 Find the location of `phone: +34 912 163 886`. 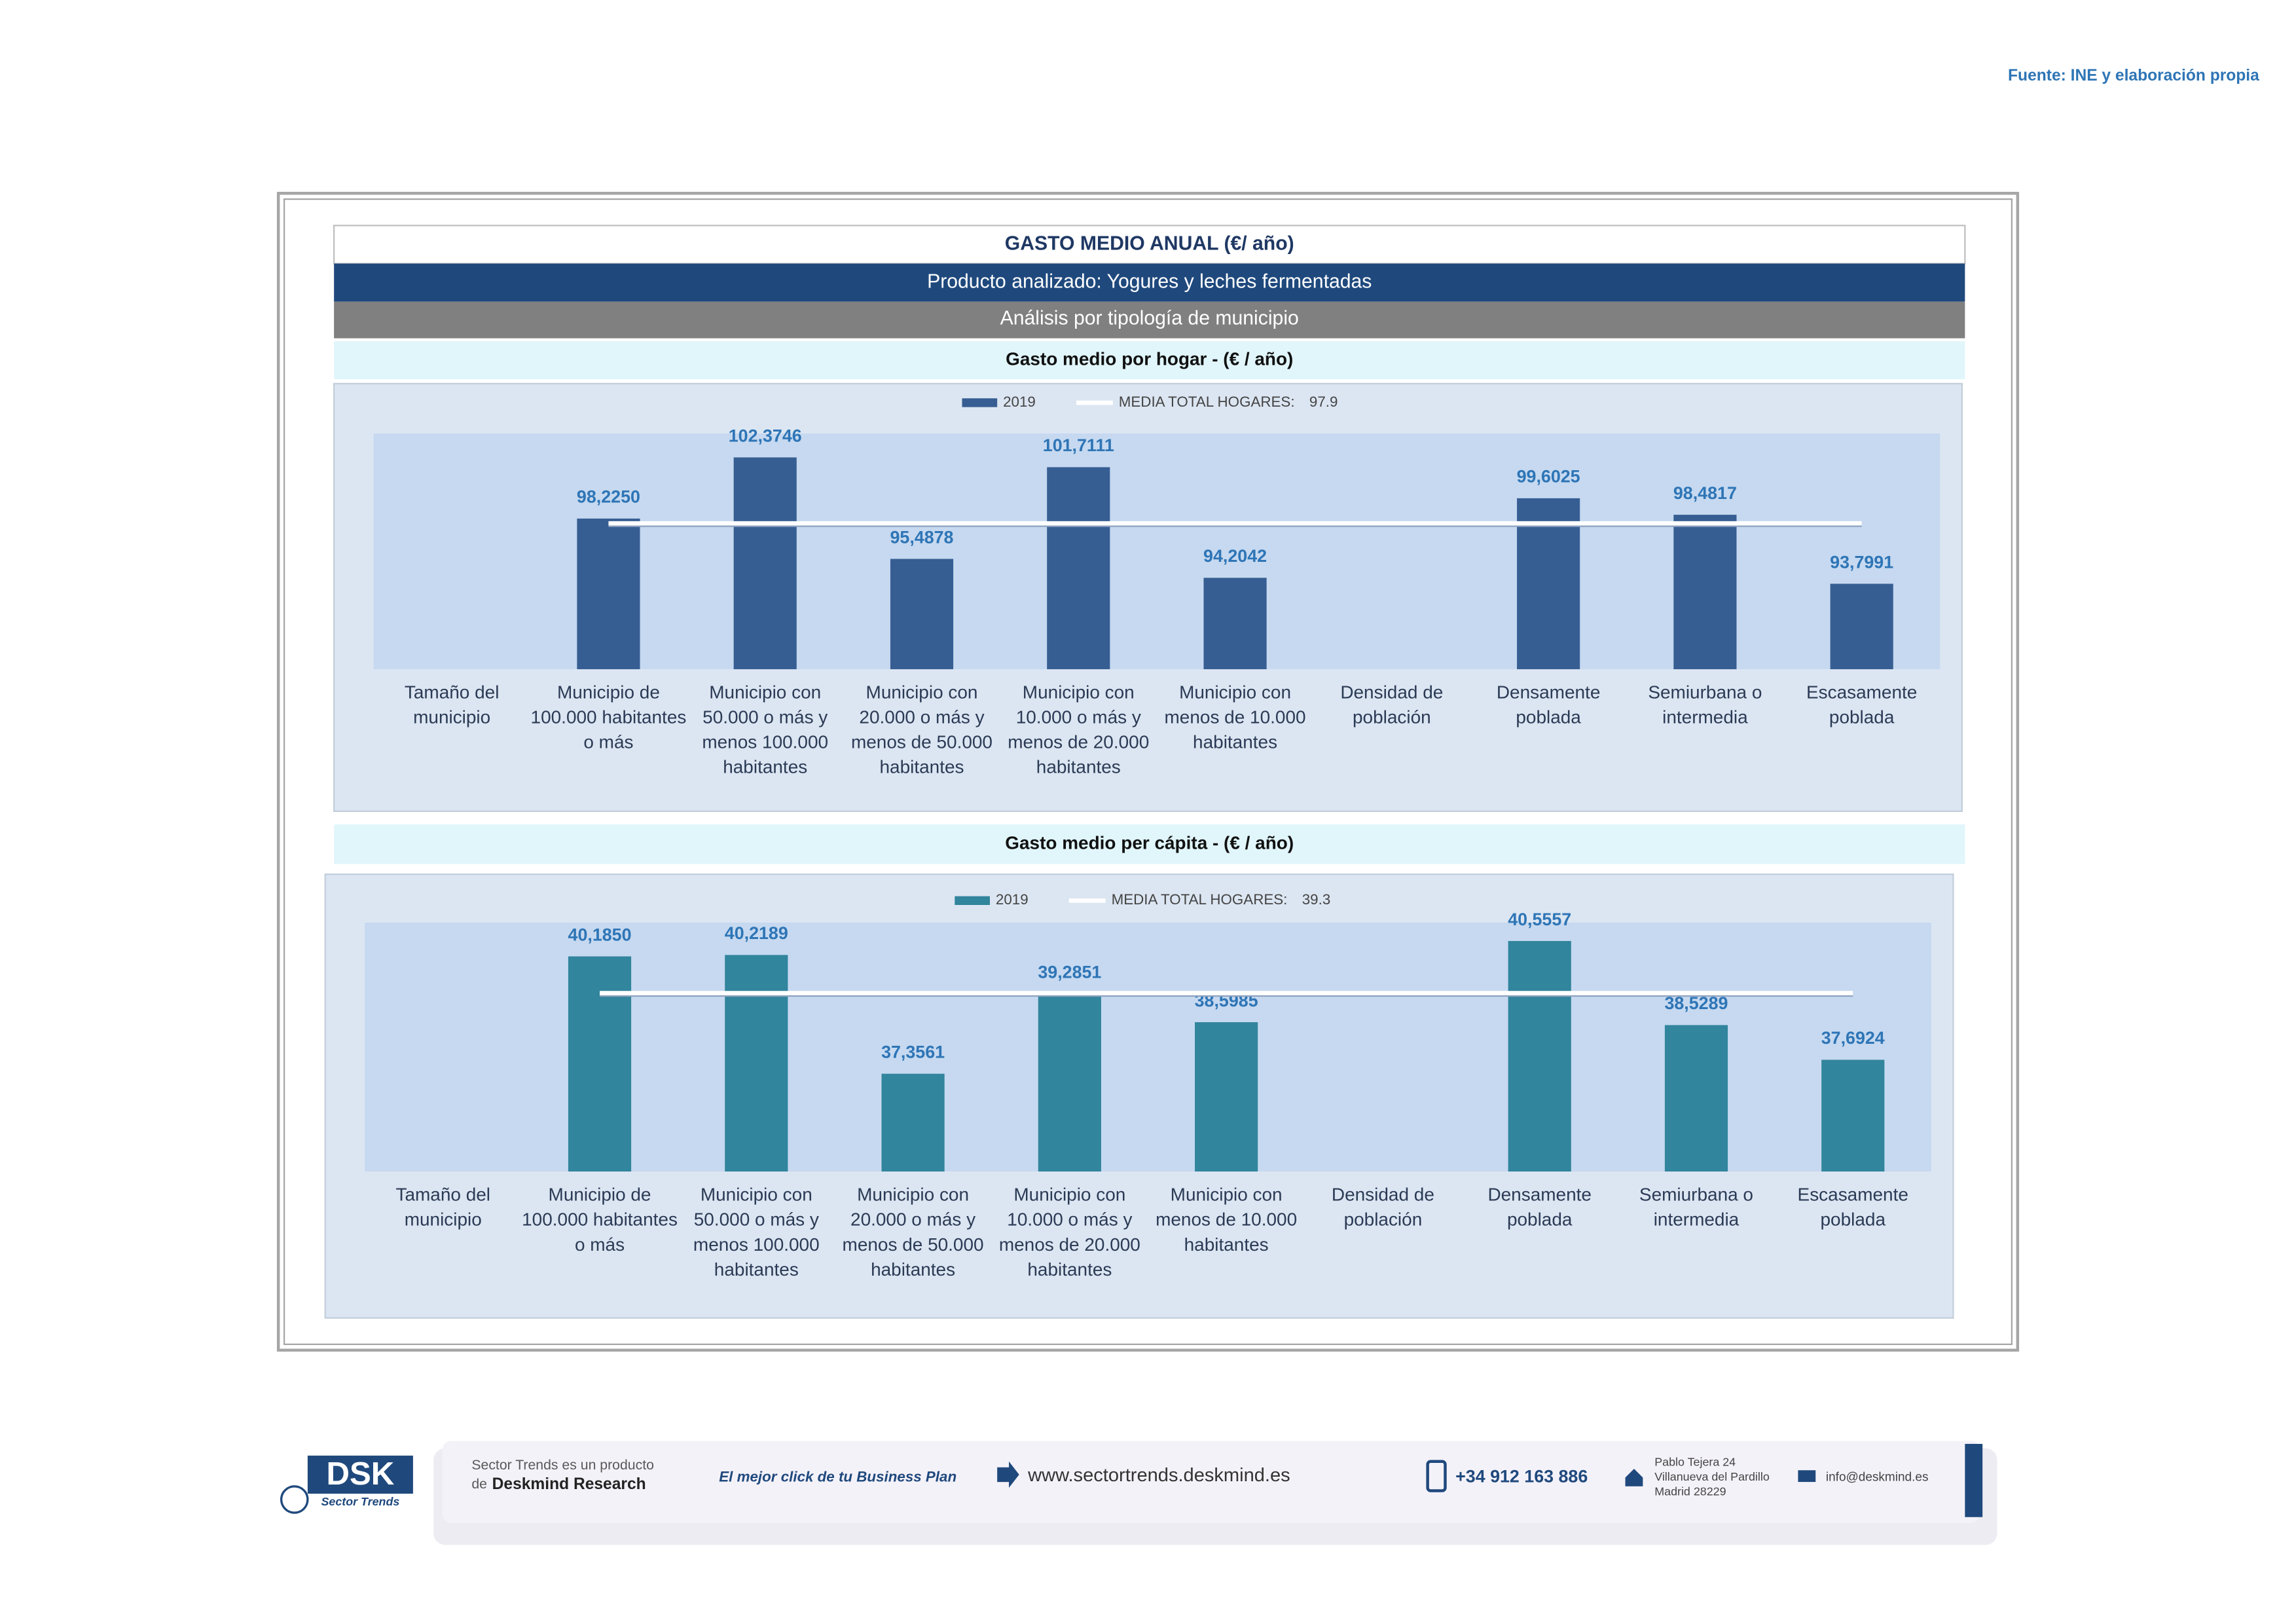

phone: +34 912 163 886 is located at coordinates (1521, 1476).